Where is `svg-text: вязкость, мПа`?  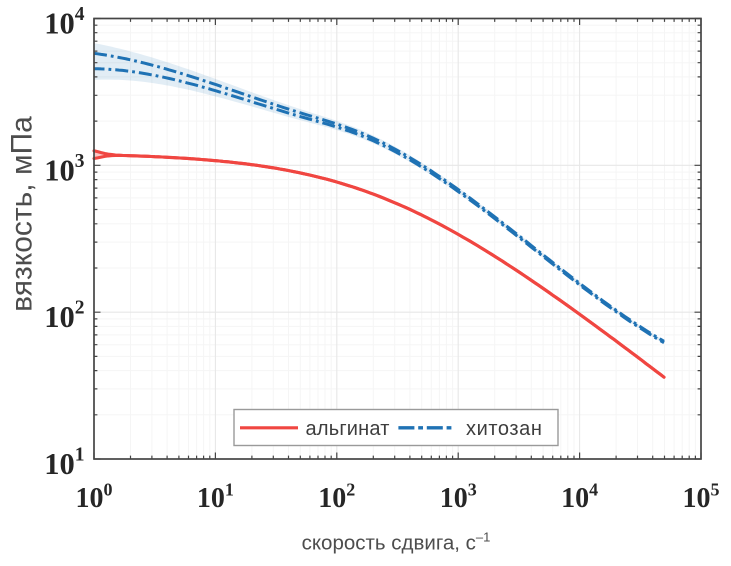
svg-text: вязкость, мПа is located at coordinates (22, 214).